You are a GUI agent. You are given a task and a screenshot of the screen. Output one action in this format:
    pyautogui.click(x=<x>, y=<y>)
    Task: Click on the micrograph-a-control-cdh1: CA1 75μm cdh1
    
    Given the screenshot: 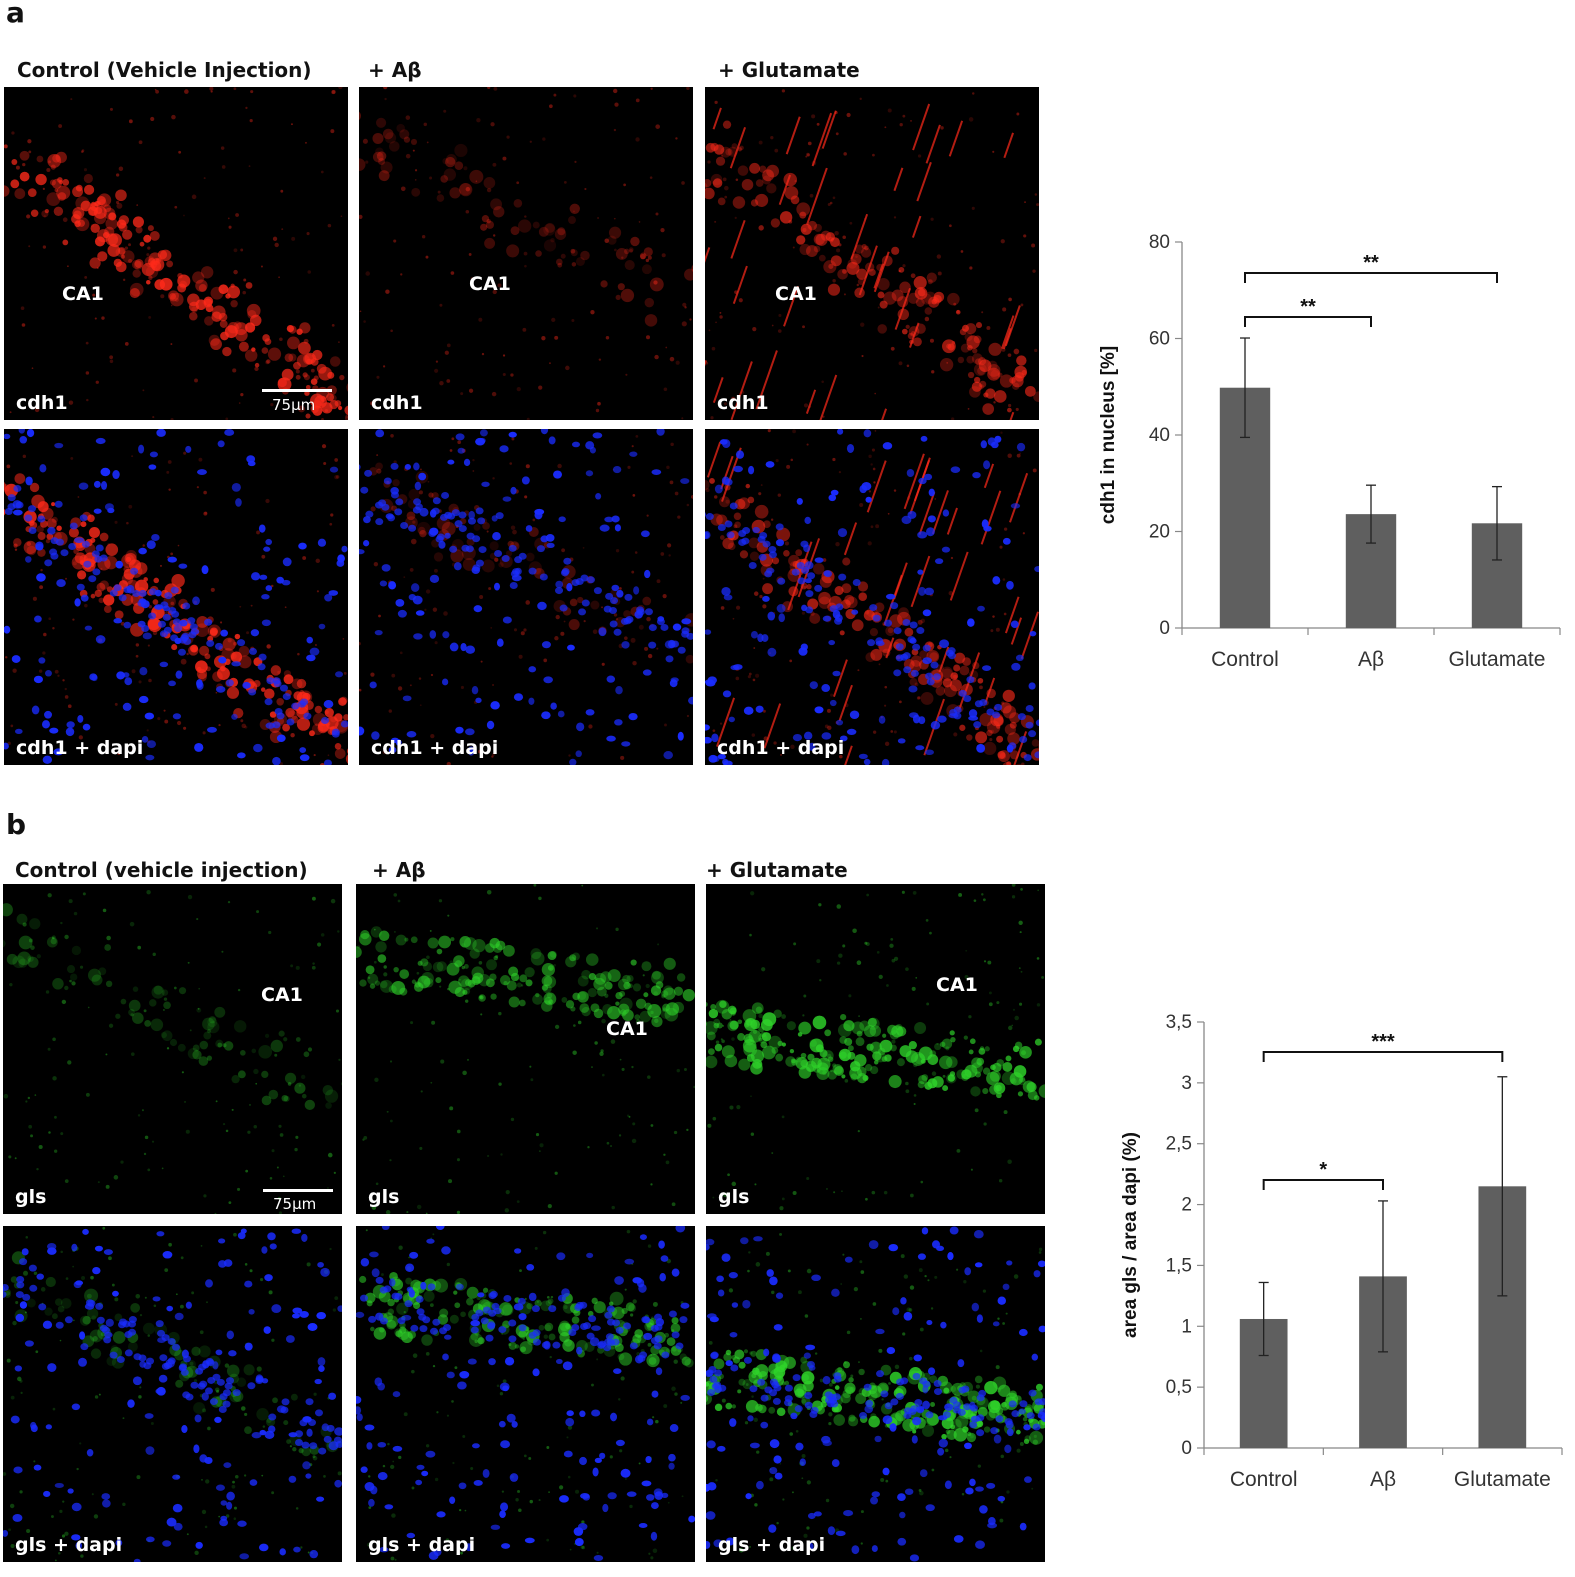 What is the action you would take?
    pyautogui.click(x=176, y=253)
    